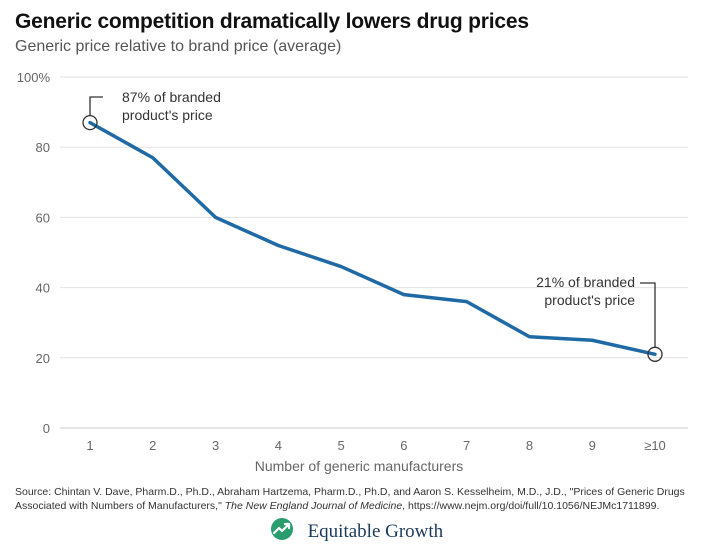 This screenshot has height=550, width=710. Describe the element at coordinates (359, 466) in the screenshot. I see `x-axis-label: Number of generic manufacturers` at that location.